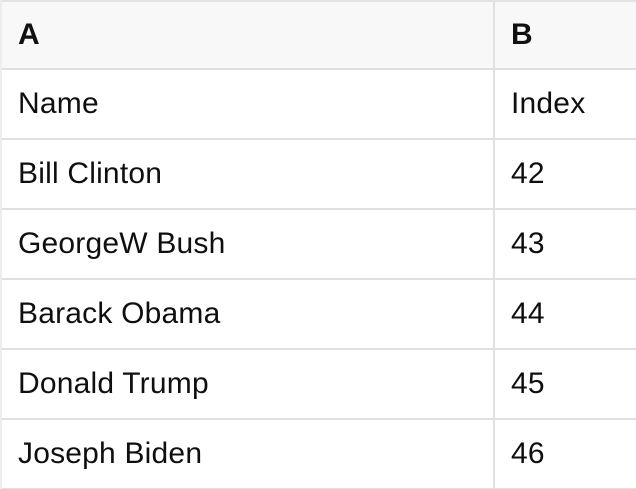  Describe the element at coordinates (528, 313) in the screenshot. I see `cell-index: 44` at that location.